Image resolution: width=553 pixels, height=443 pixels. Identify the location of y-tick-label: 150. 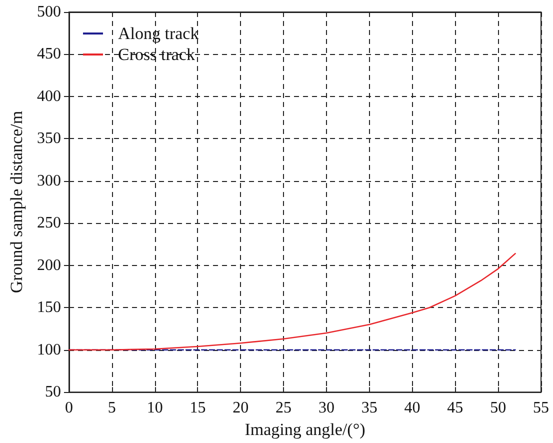
(49, 307).